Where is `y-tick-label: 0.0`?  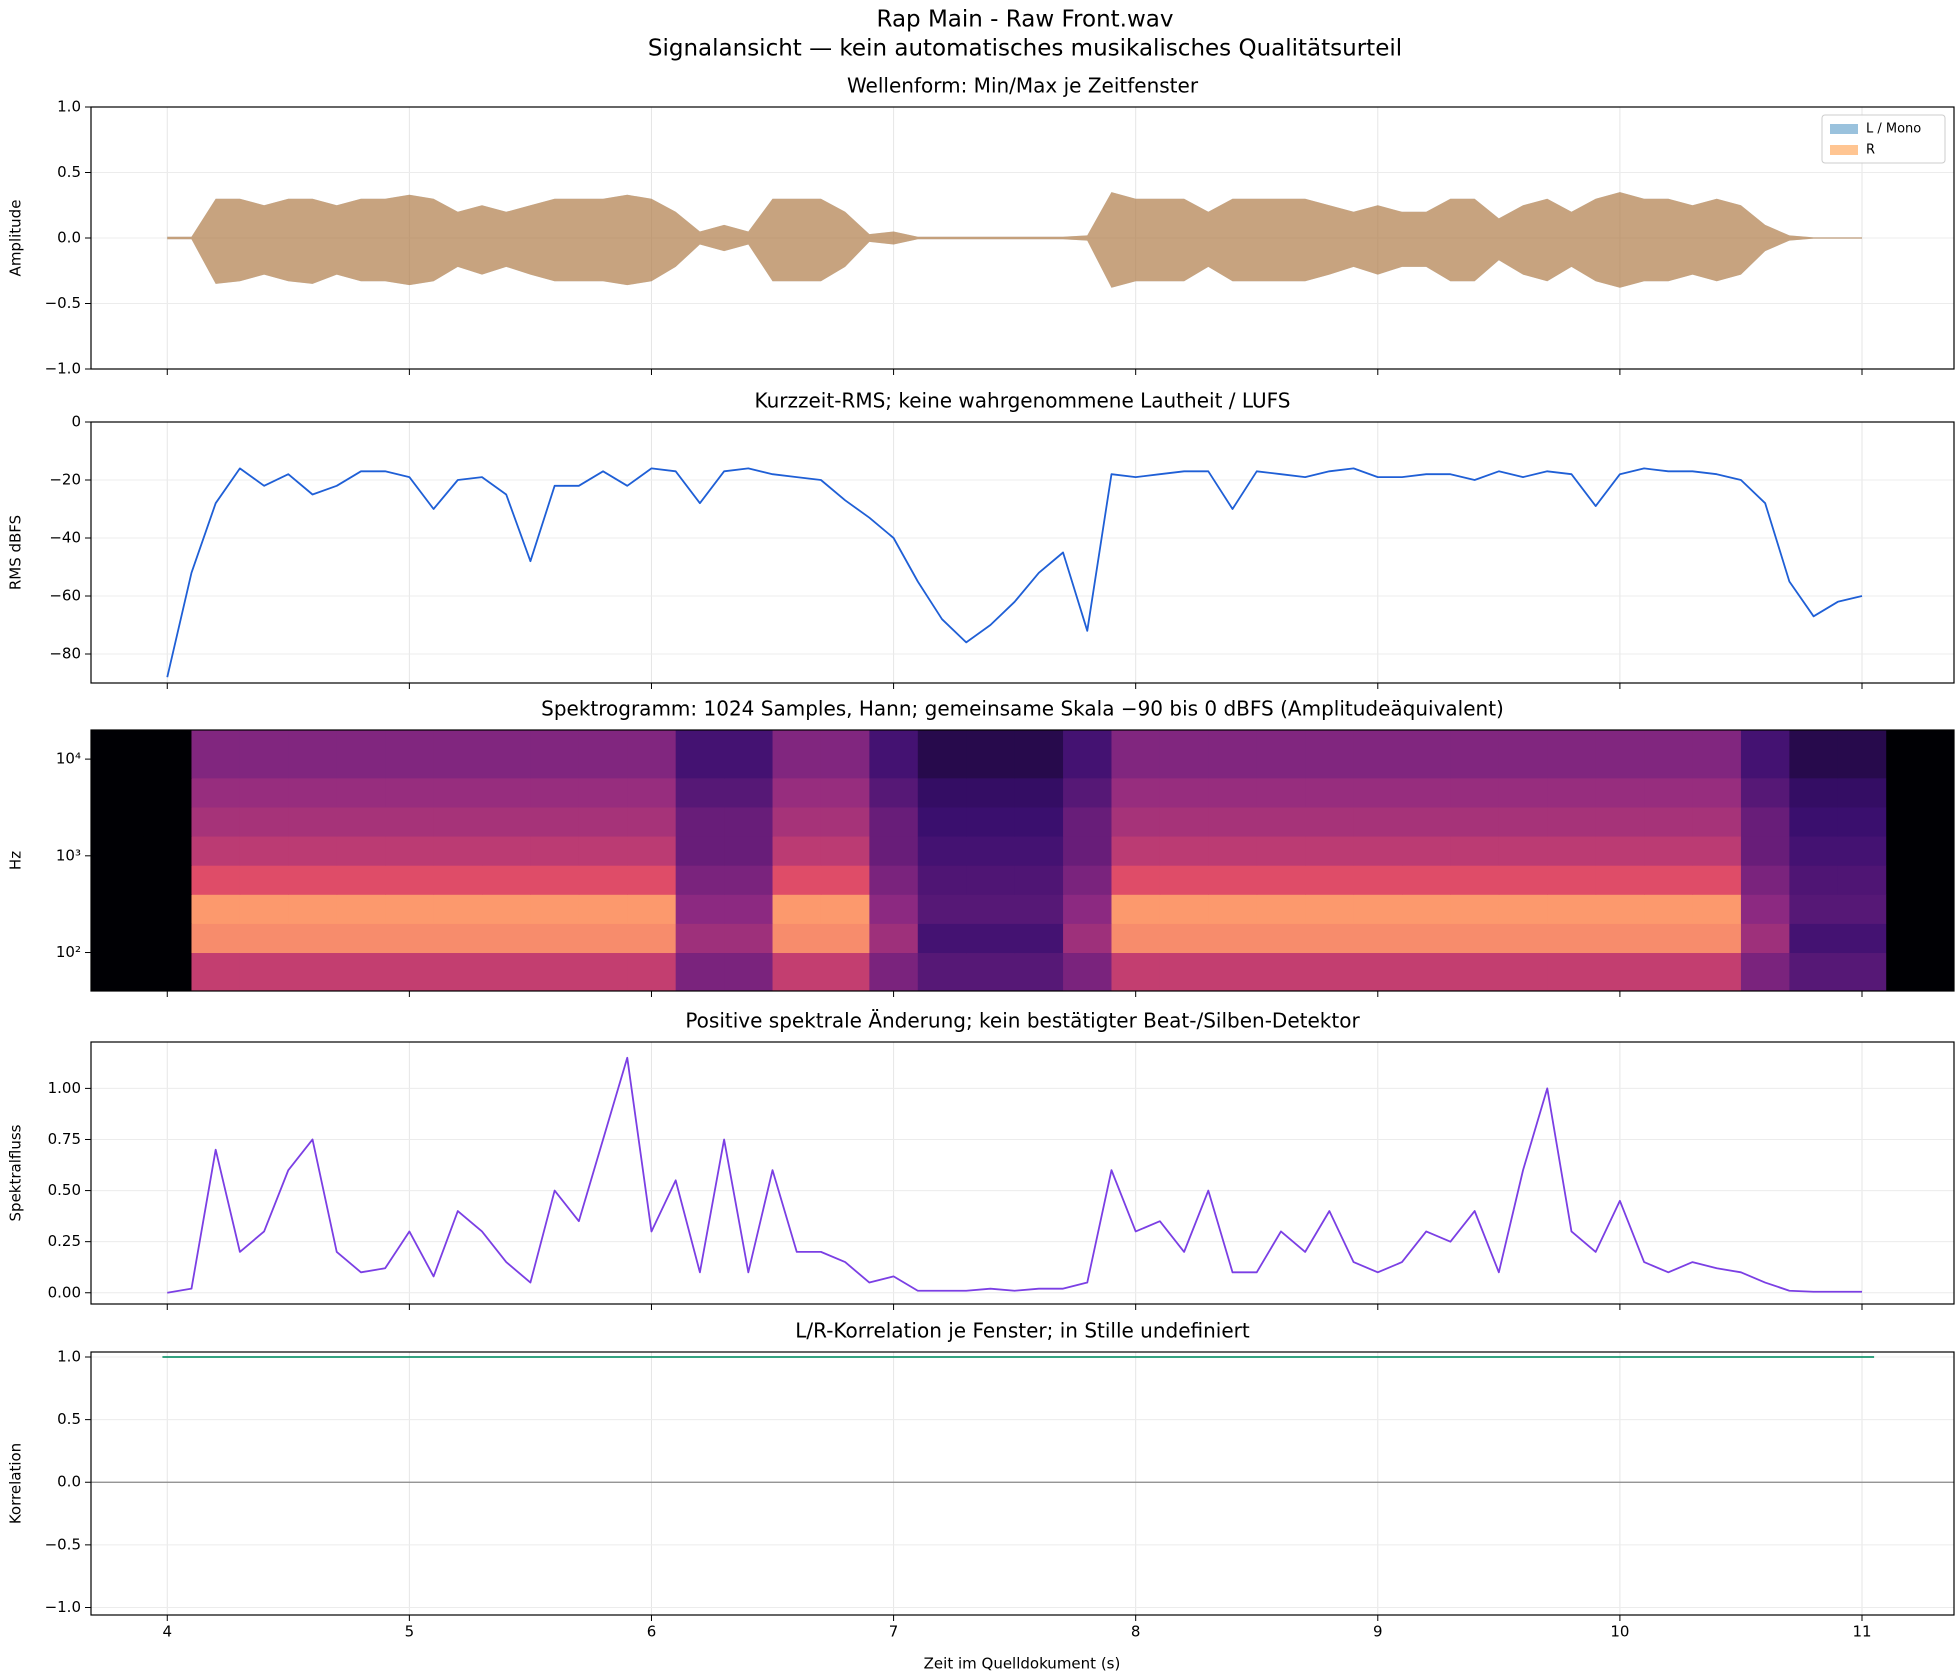
y-tick-label: 0.0 is located at coordinates (69, 1482).